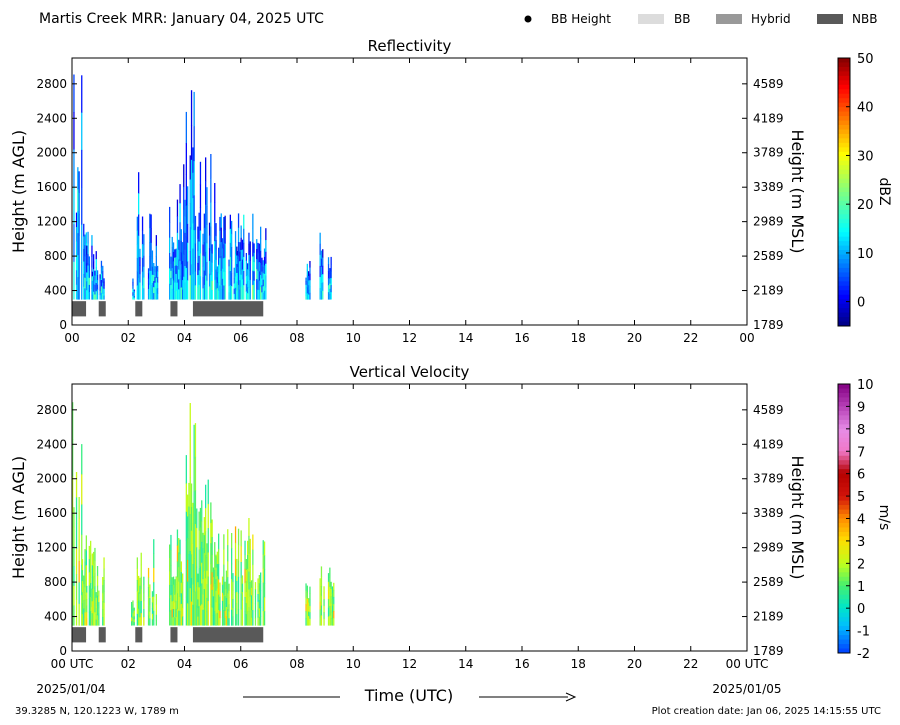  I want to click on y-tick-label: 0, so click(63, 651).